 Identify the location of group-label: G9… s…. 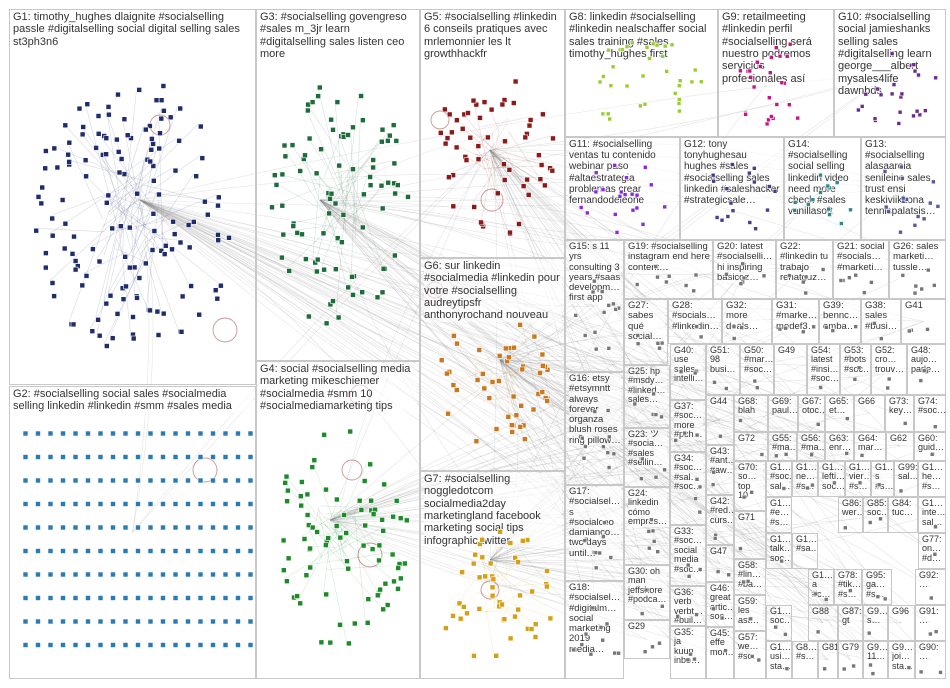
(877, 616).